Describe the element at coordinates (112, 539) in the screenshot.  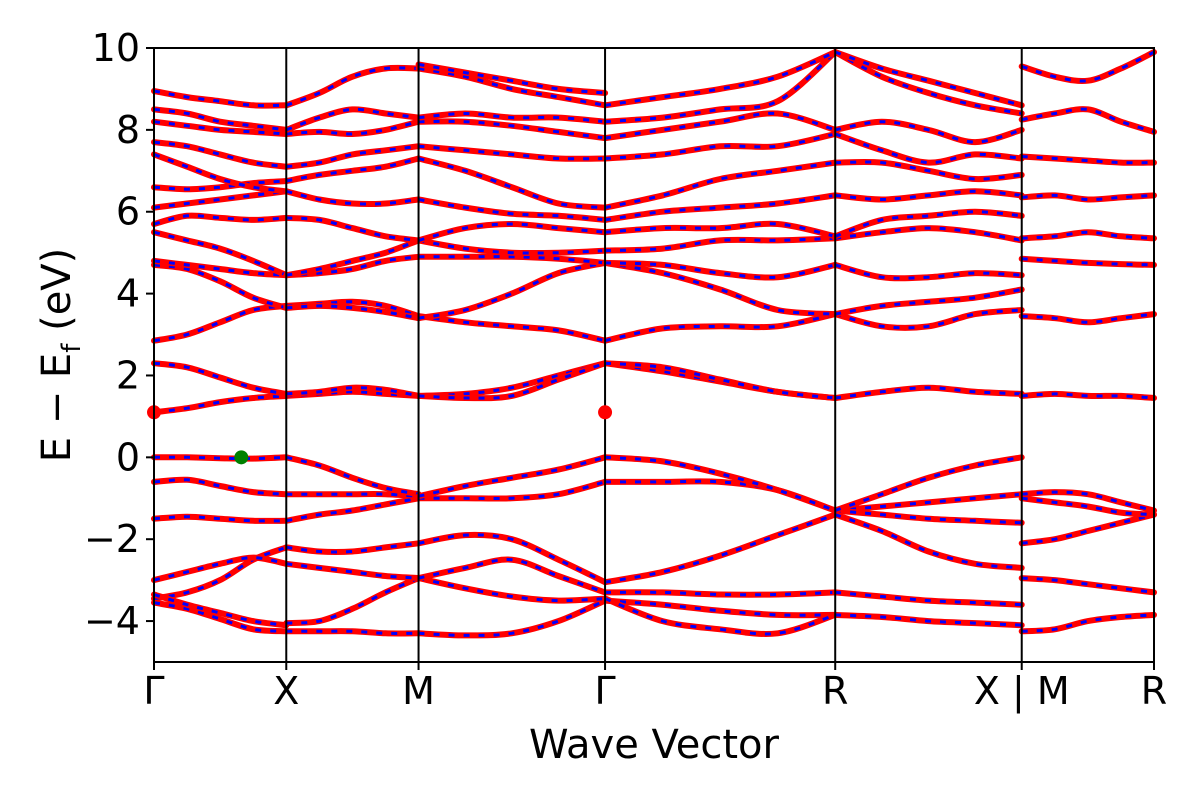
I see `y-tick-label: −2` at that location.